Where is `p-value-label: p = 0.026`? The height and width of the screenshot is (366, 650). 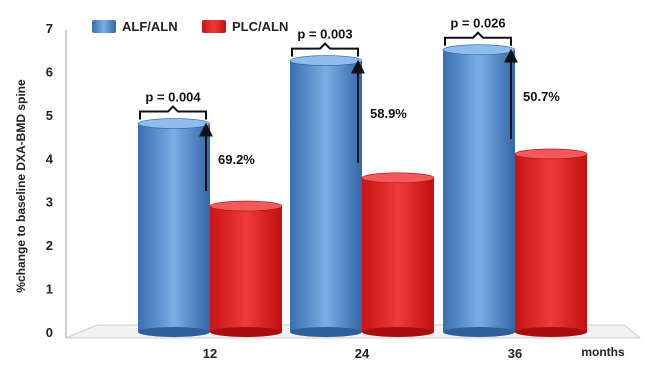
p-value-label: p = 0.026 is located at coordinates (477, 23).